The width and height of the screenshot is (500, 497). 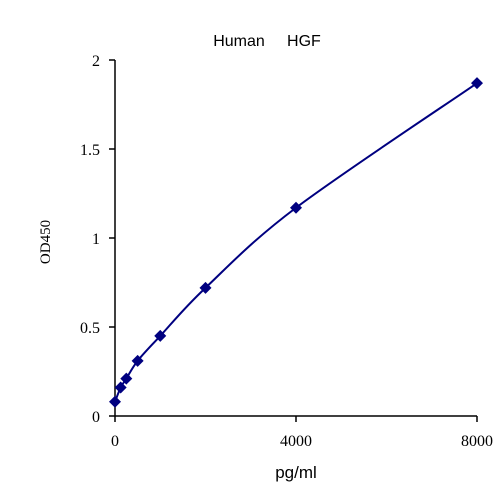 What do you see at coordinates (115, 441) in the screenshot?
I see `x-tick-label: 0` at bounding box center [115, 441].